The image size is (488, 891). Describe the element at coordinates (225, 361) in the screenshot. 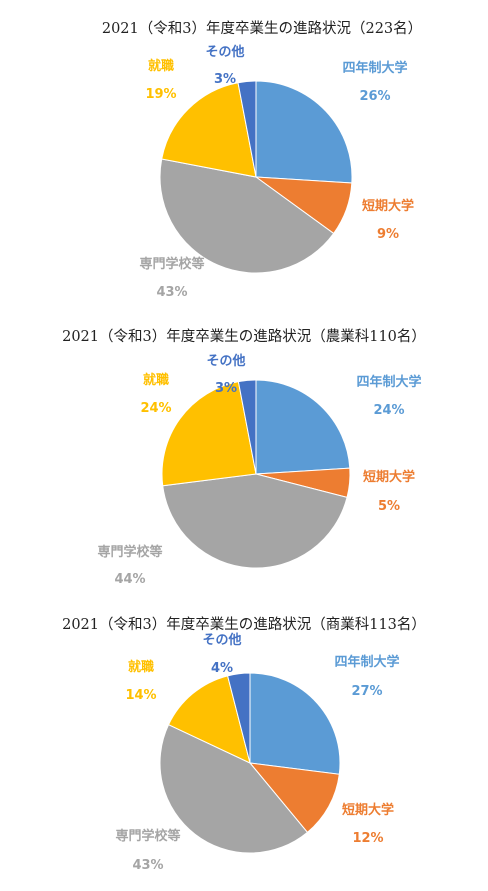

I see `chart-2-label-other: その他` at that location.